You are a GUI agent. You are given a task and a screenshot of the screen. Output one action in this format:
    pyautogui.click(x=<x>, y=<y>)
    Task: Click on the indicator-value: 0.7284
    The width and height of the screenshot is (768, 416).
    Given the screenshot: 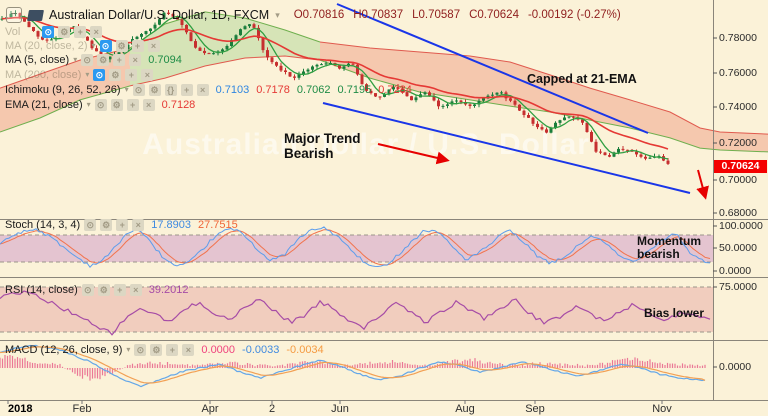 What is the action you would take?
    pyautogui.click(x=395, y=89)
    